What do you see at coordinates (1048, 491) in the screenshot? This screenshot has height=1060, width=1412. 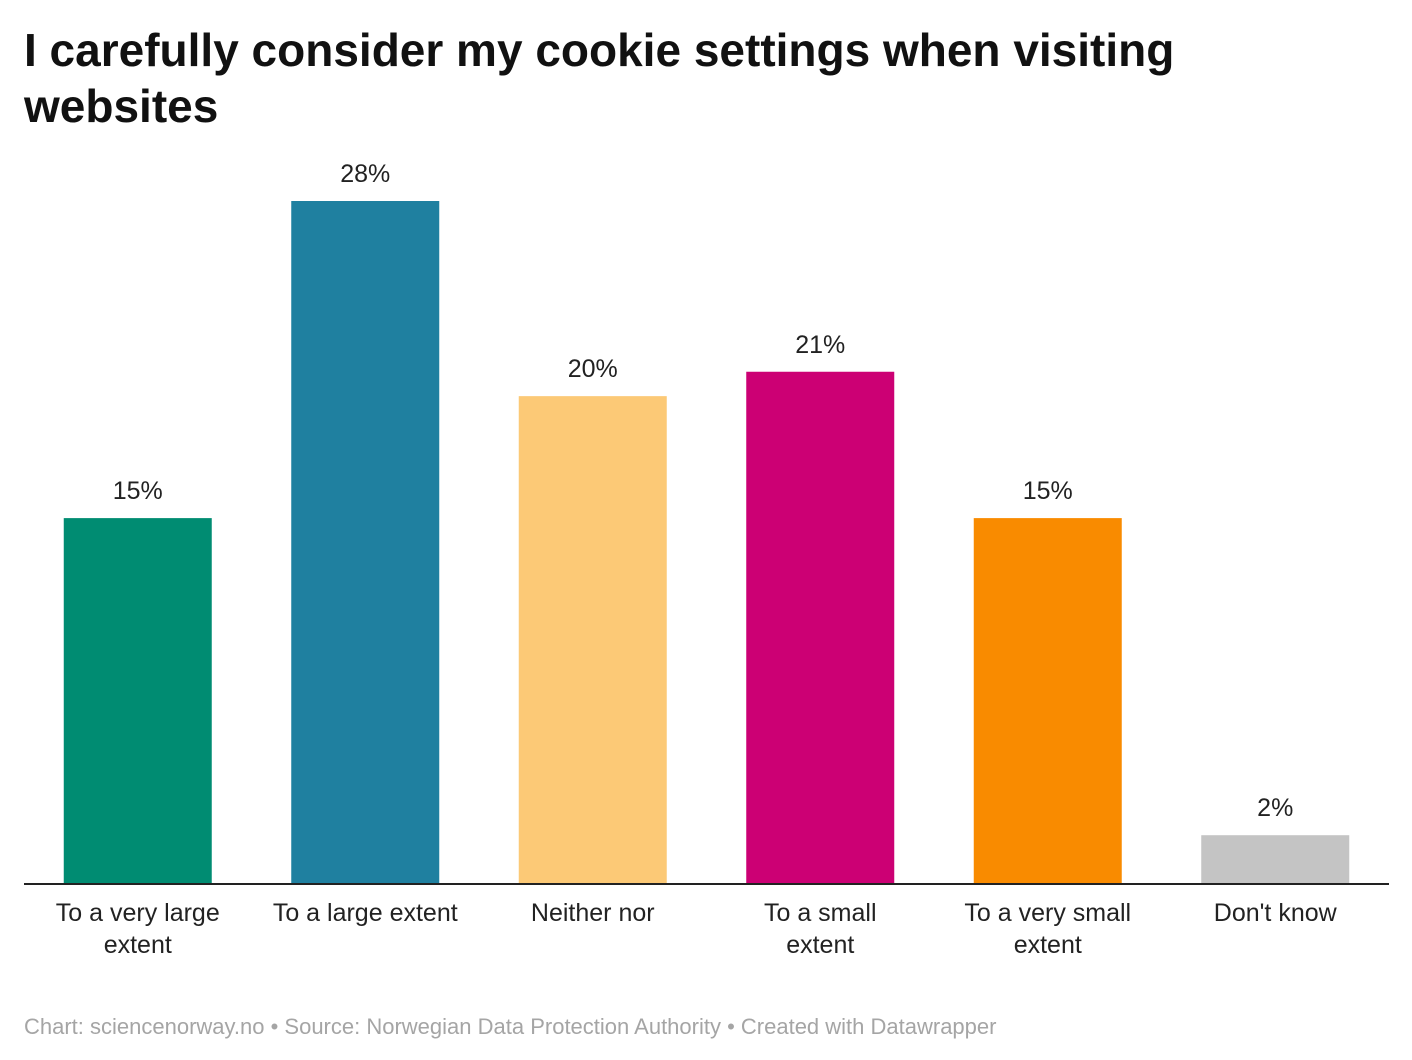 I see `value-label-4: 15%` at bounding box center [1048, 491].